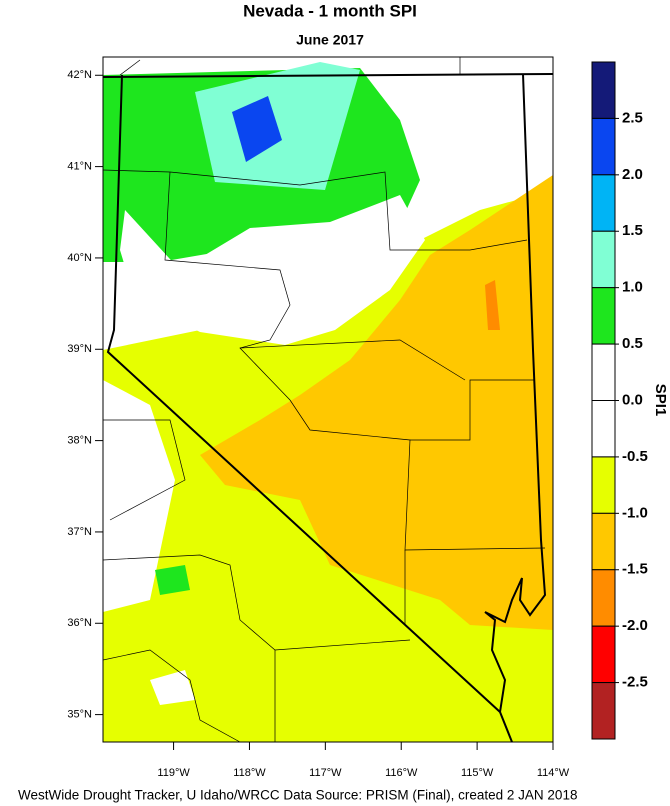 The height and width of the screenshot is (806, 670). Describe the element at coordinates (660, 400) in the screenshot. I see `colorbar-label: SPI1` at that location.